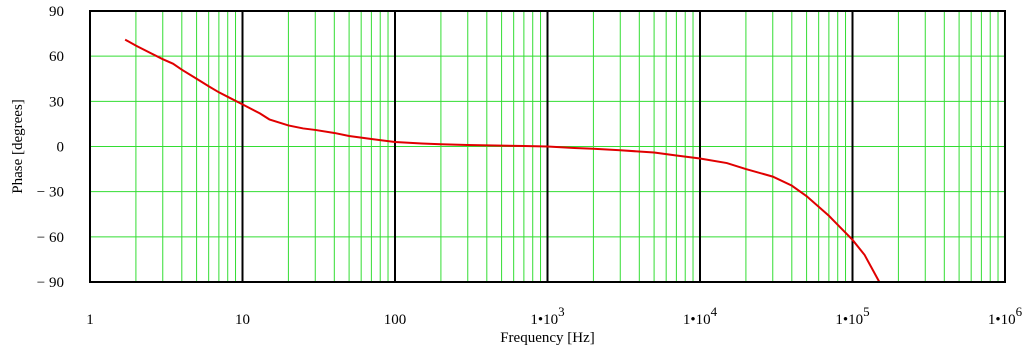  Describe the element at coordinates (50, 147) in the screenshot. I see `y-tick-labels: 90 60 30 0 − 30 − 60 − 90` at that location.